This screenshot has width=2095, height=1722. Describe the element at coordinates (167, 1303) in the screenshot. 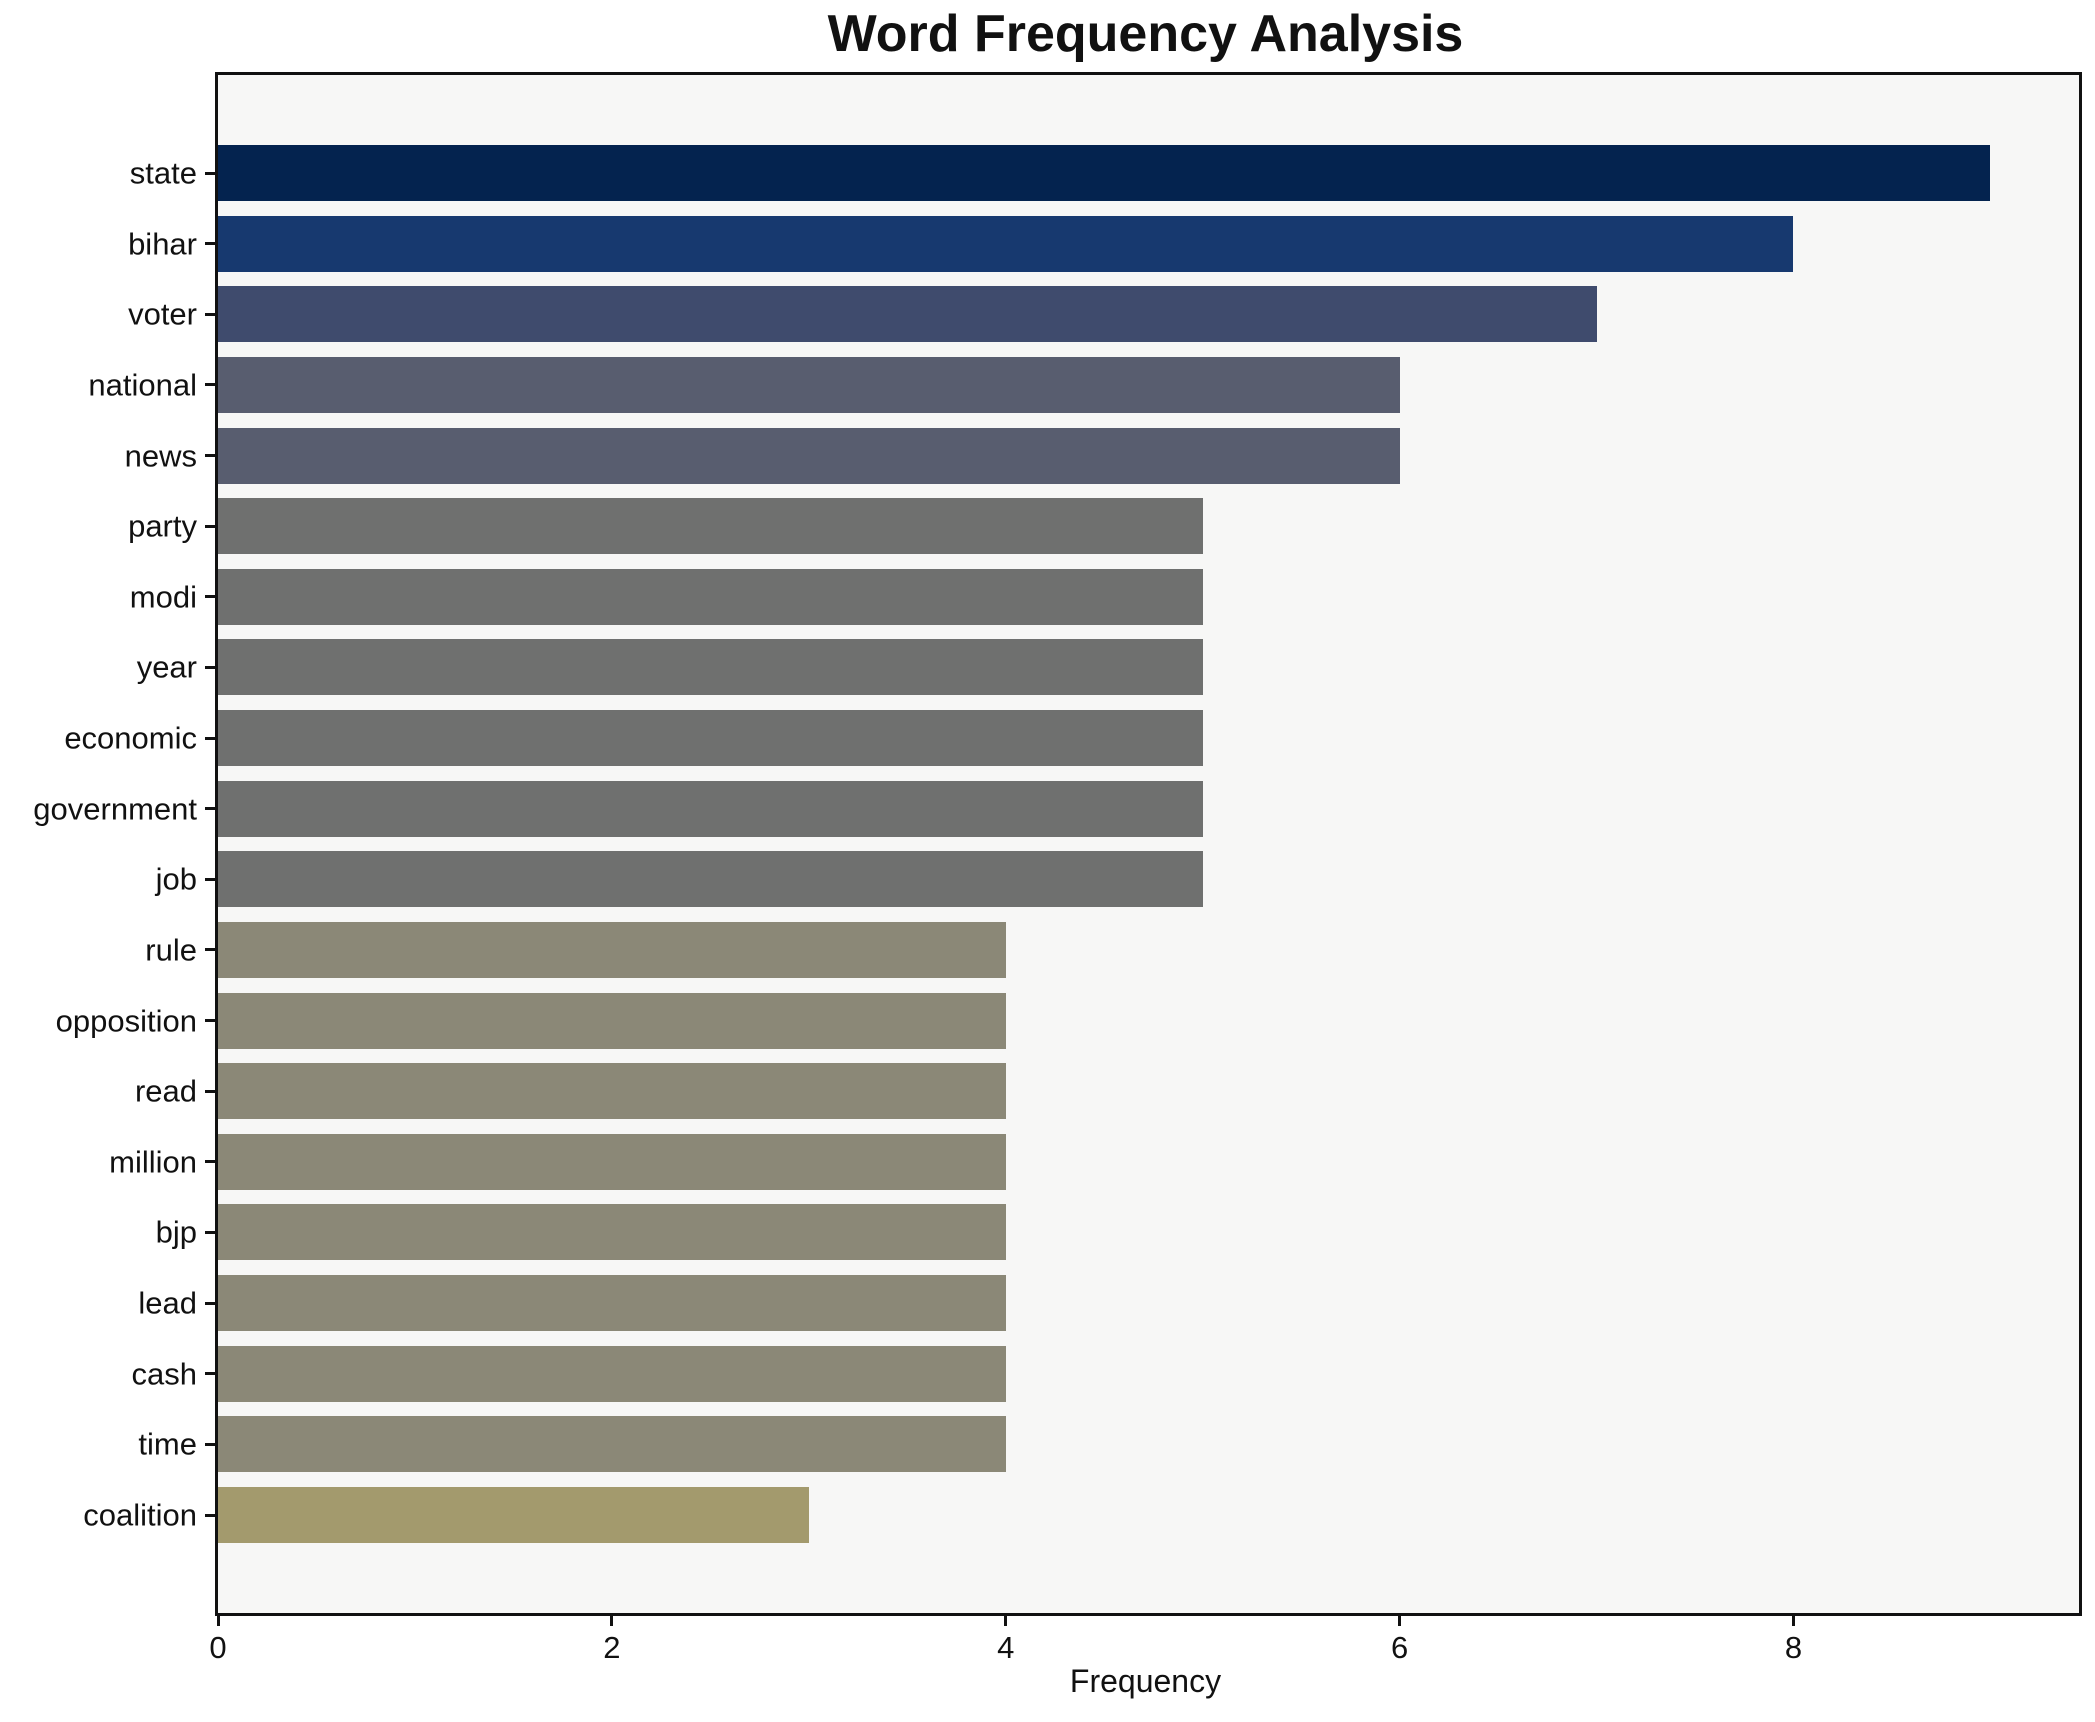

I see `y-tick-label-lead: lead` at that location.